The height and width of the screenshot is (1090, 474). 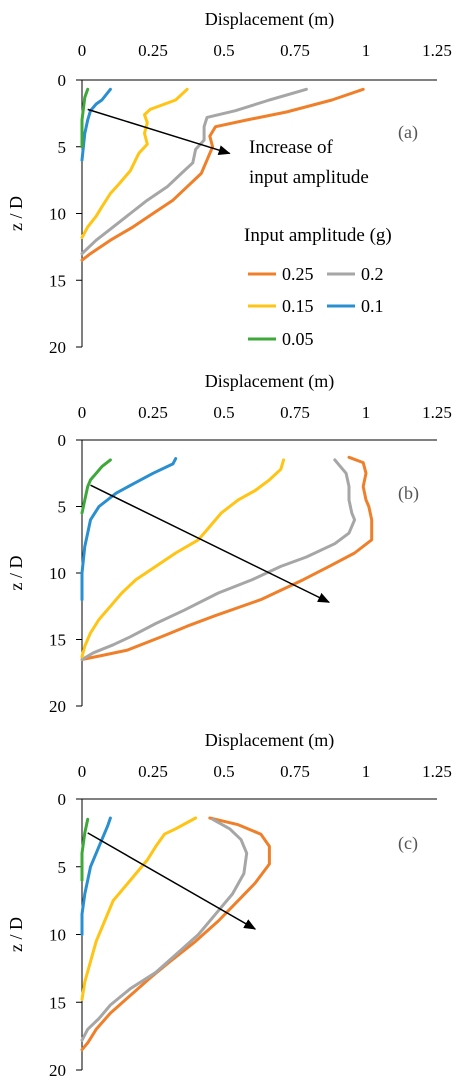 What do you see at coordinates (372, 306) in the screenshot?
I see `legend-label: 0.1` at bounding box center [372, 306].